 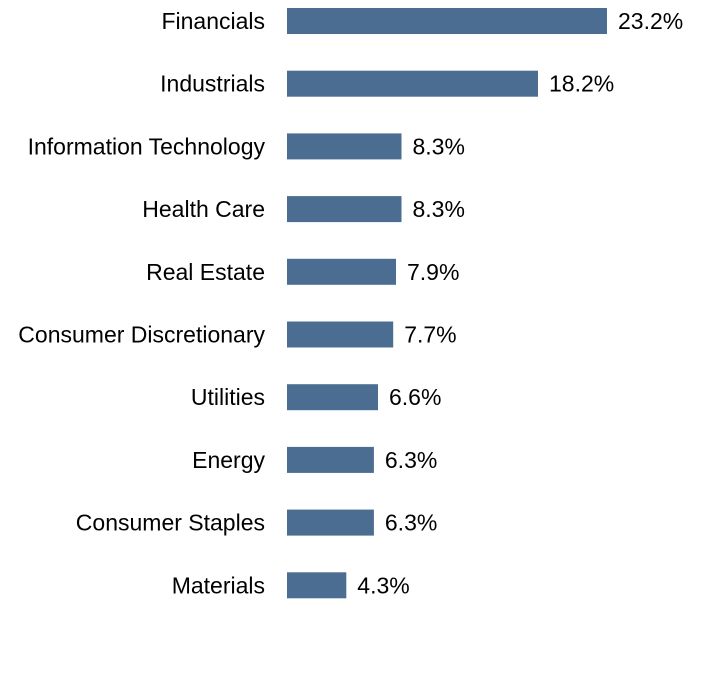 What do you see at coordinates (228, 460) in the screenshot?
I see `category-label: Energy` at bounding box center [228, 460].